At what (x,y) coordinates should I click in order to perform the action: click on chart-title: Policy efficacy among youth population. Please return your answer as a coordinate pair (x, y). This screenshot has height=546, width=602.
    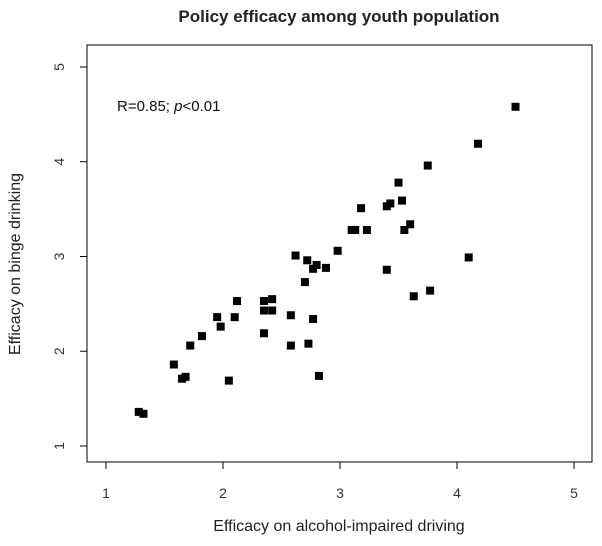
    Looking at the image, I should click on (338, 16).